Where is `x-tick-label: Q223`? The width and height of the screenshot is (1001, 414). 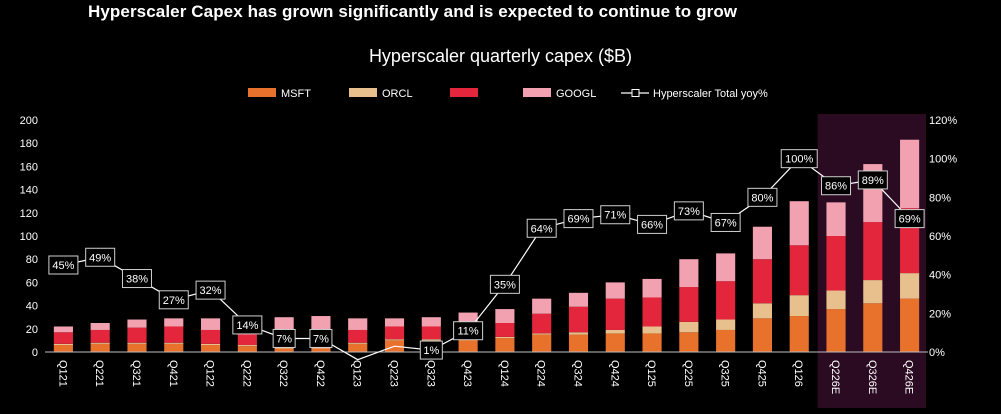
x-tick-label: Q223 is located at coordinates (394, 373).